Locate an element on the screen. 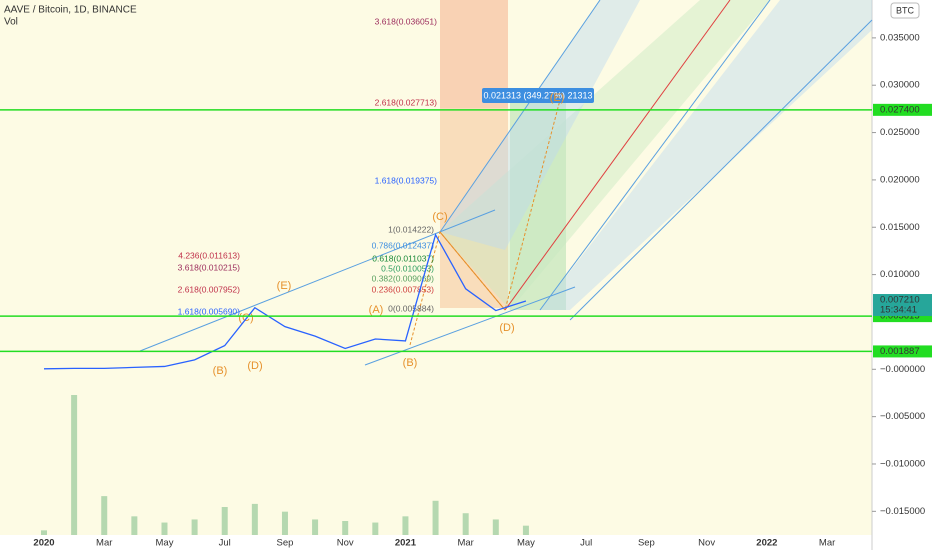  fib-label: 1.618(0.005690) is located at coordinates (209, 311).